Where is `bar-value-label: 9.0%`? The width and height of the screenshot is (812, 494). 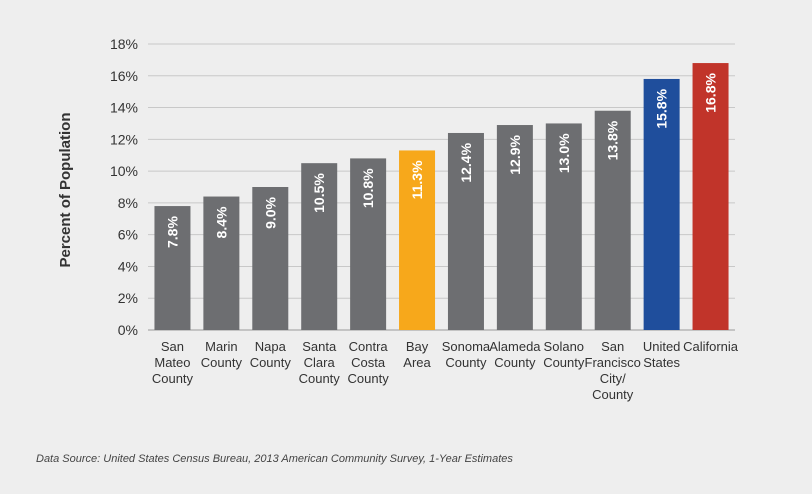 bar-value-label: 9.0% is located at coordinates (270, 212).